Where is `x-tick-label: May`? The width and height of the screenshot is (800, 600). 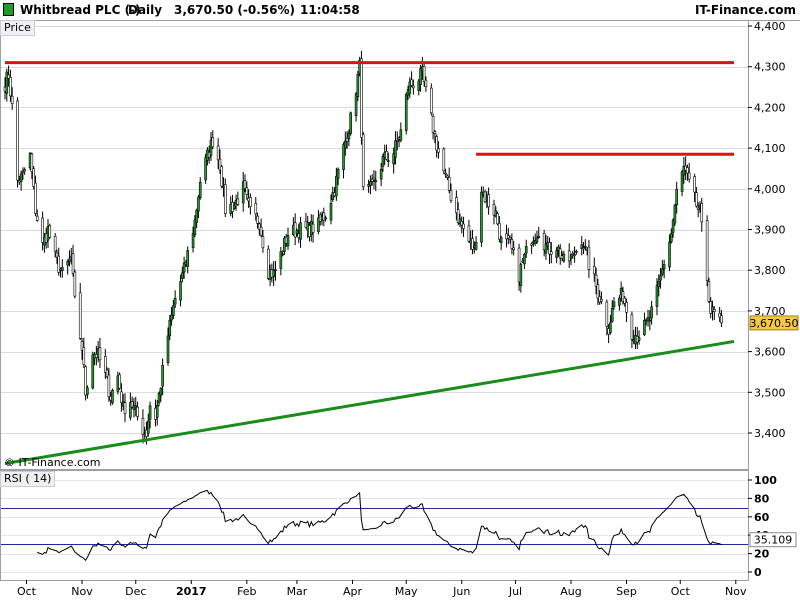
x-tick-label: May is located at coordinates (406, 591).